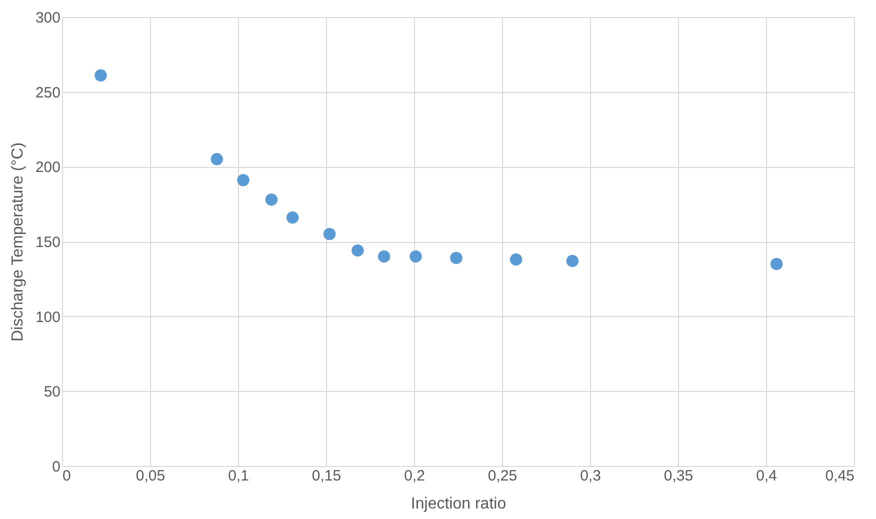  What do you see at coordinates (47, 242) in the screenshot?
I see `y-tick-label: 150` at bounding box center [47, 242].